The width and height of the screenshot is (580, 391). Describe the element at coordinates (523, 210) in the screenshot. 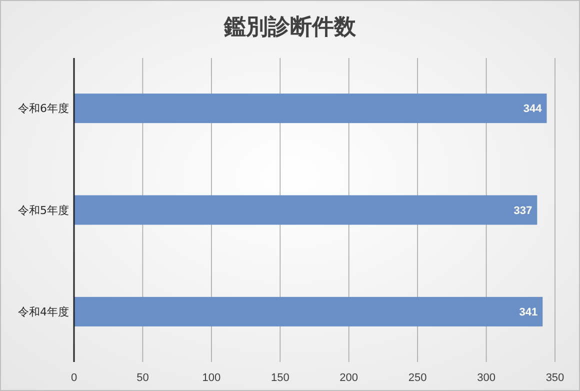

I see `data-label: 337` at that location.